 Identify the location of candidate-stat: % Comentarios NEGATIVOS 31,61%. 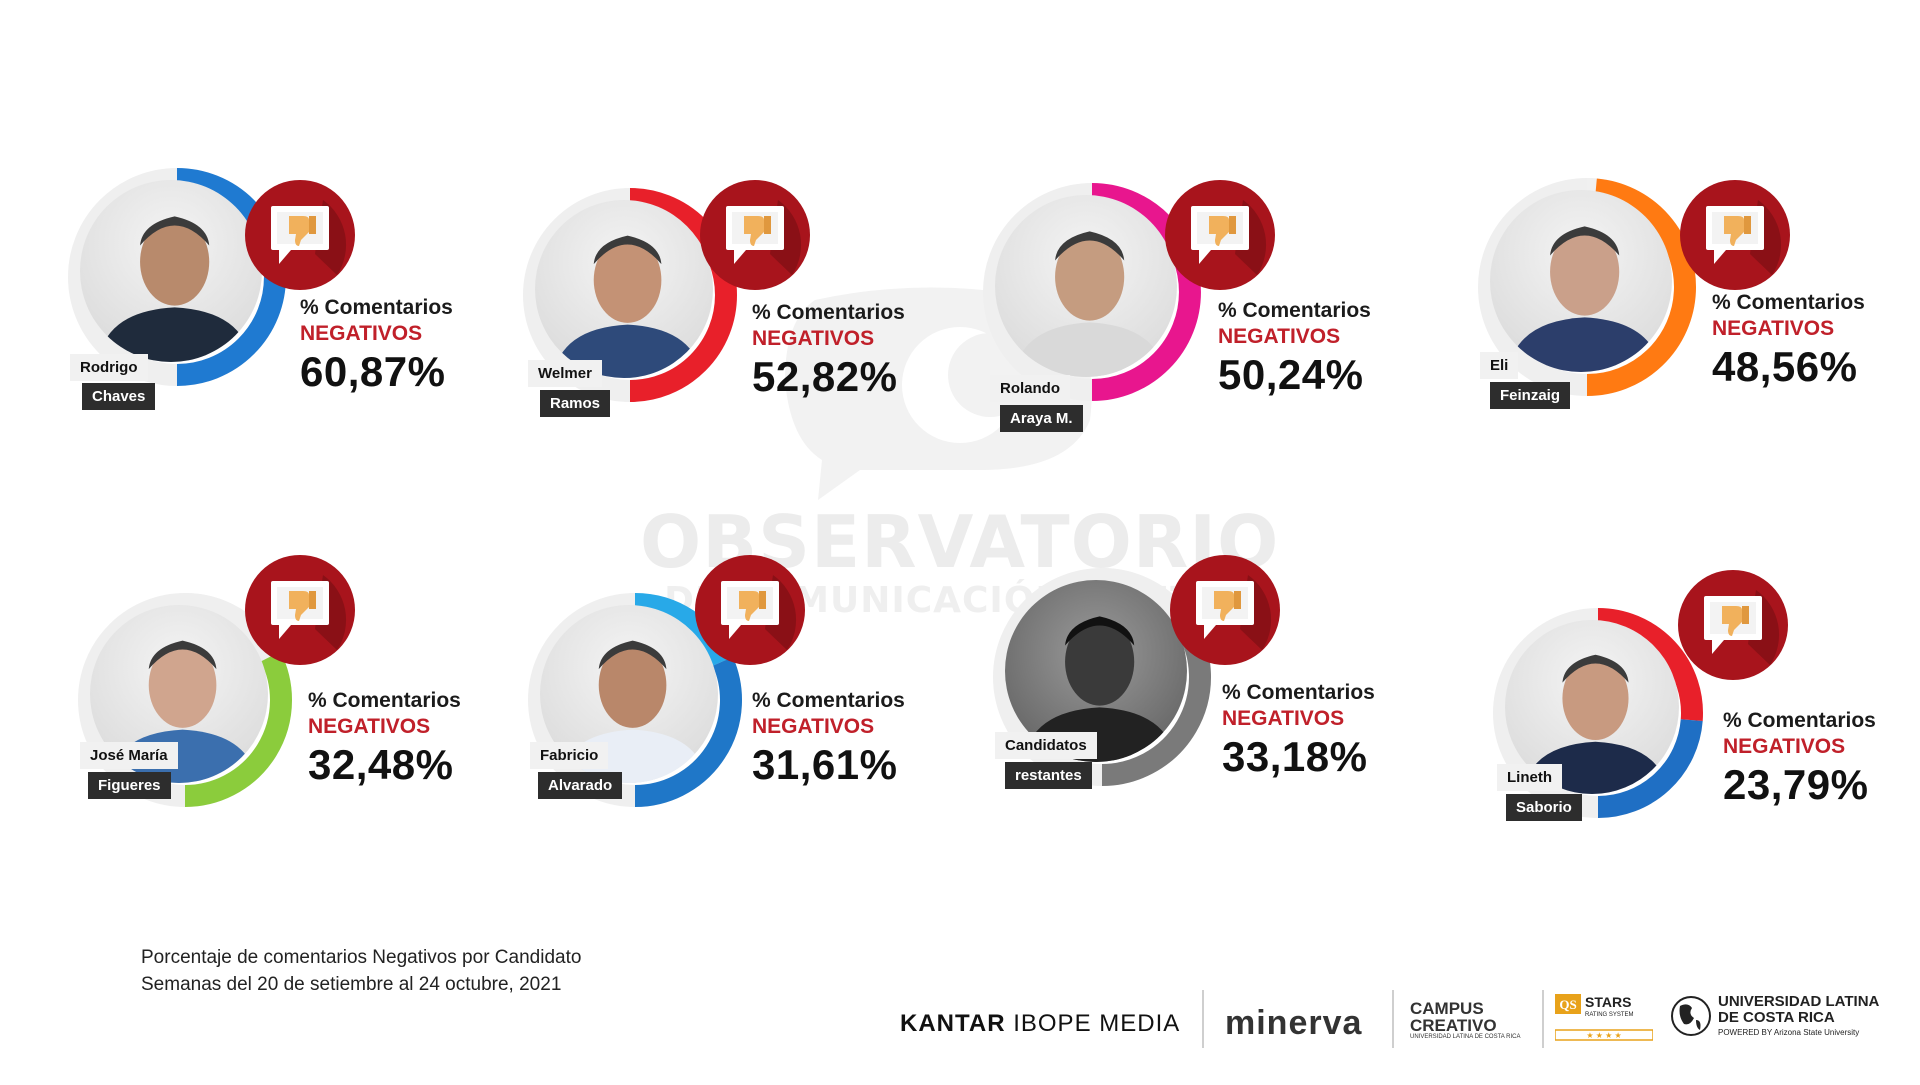
(828, 739).